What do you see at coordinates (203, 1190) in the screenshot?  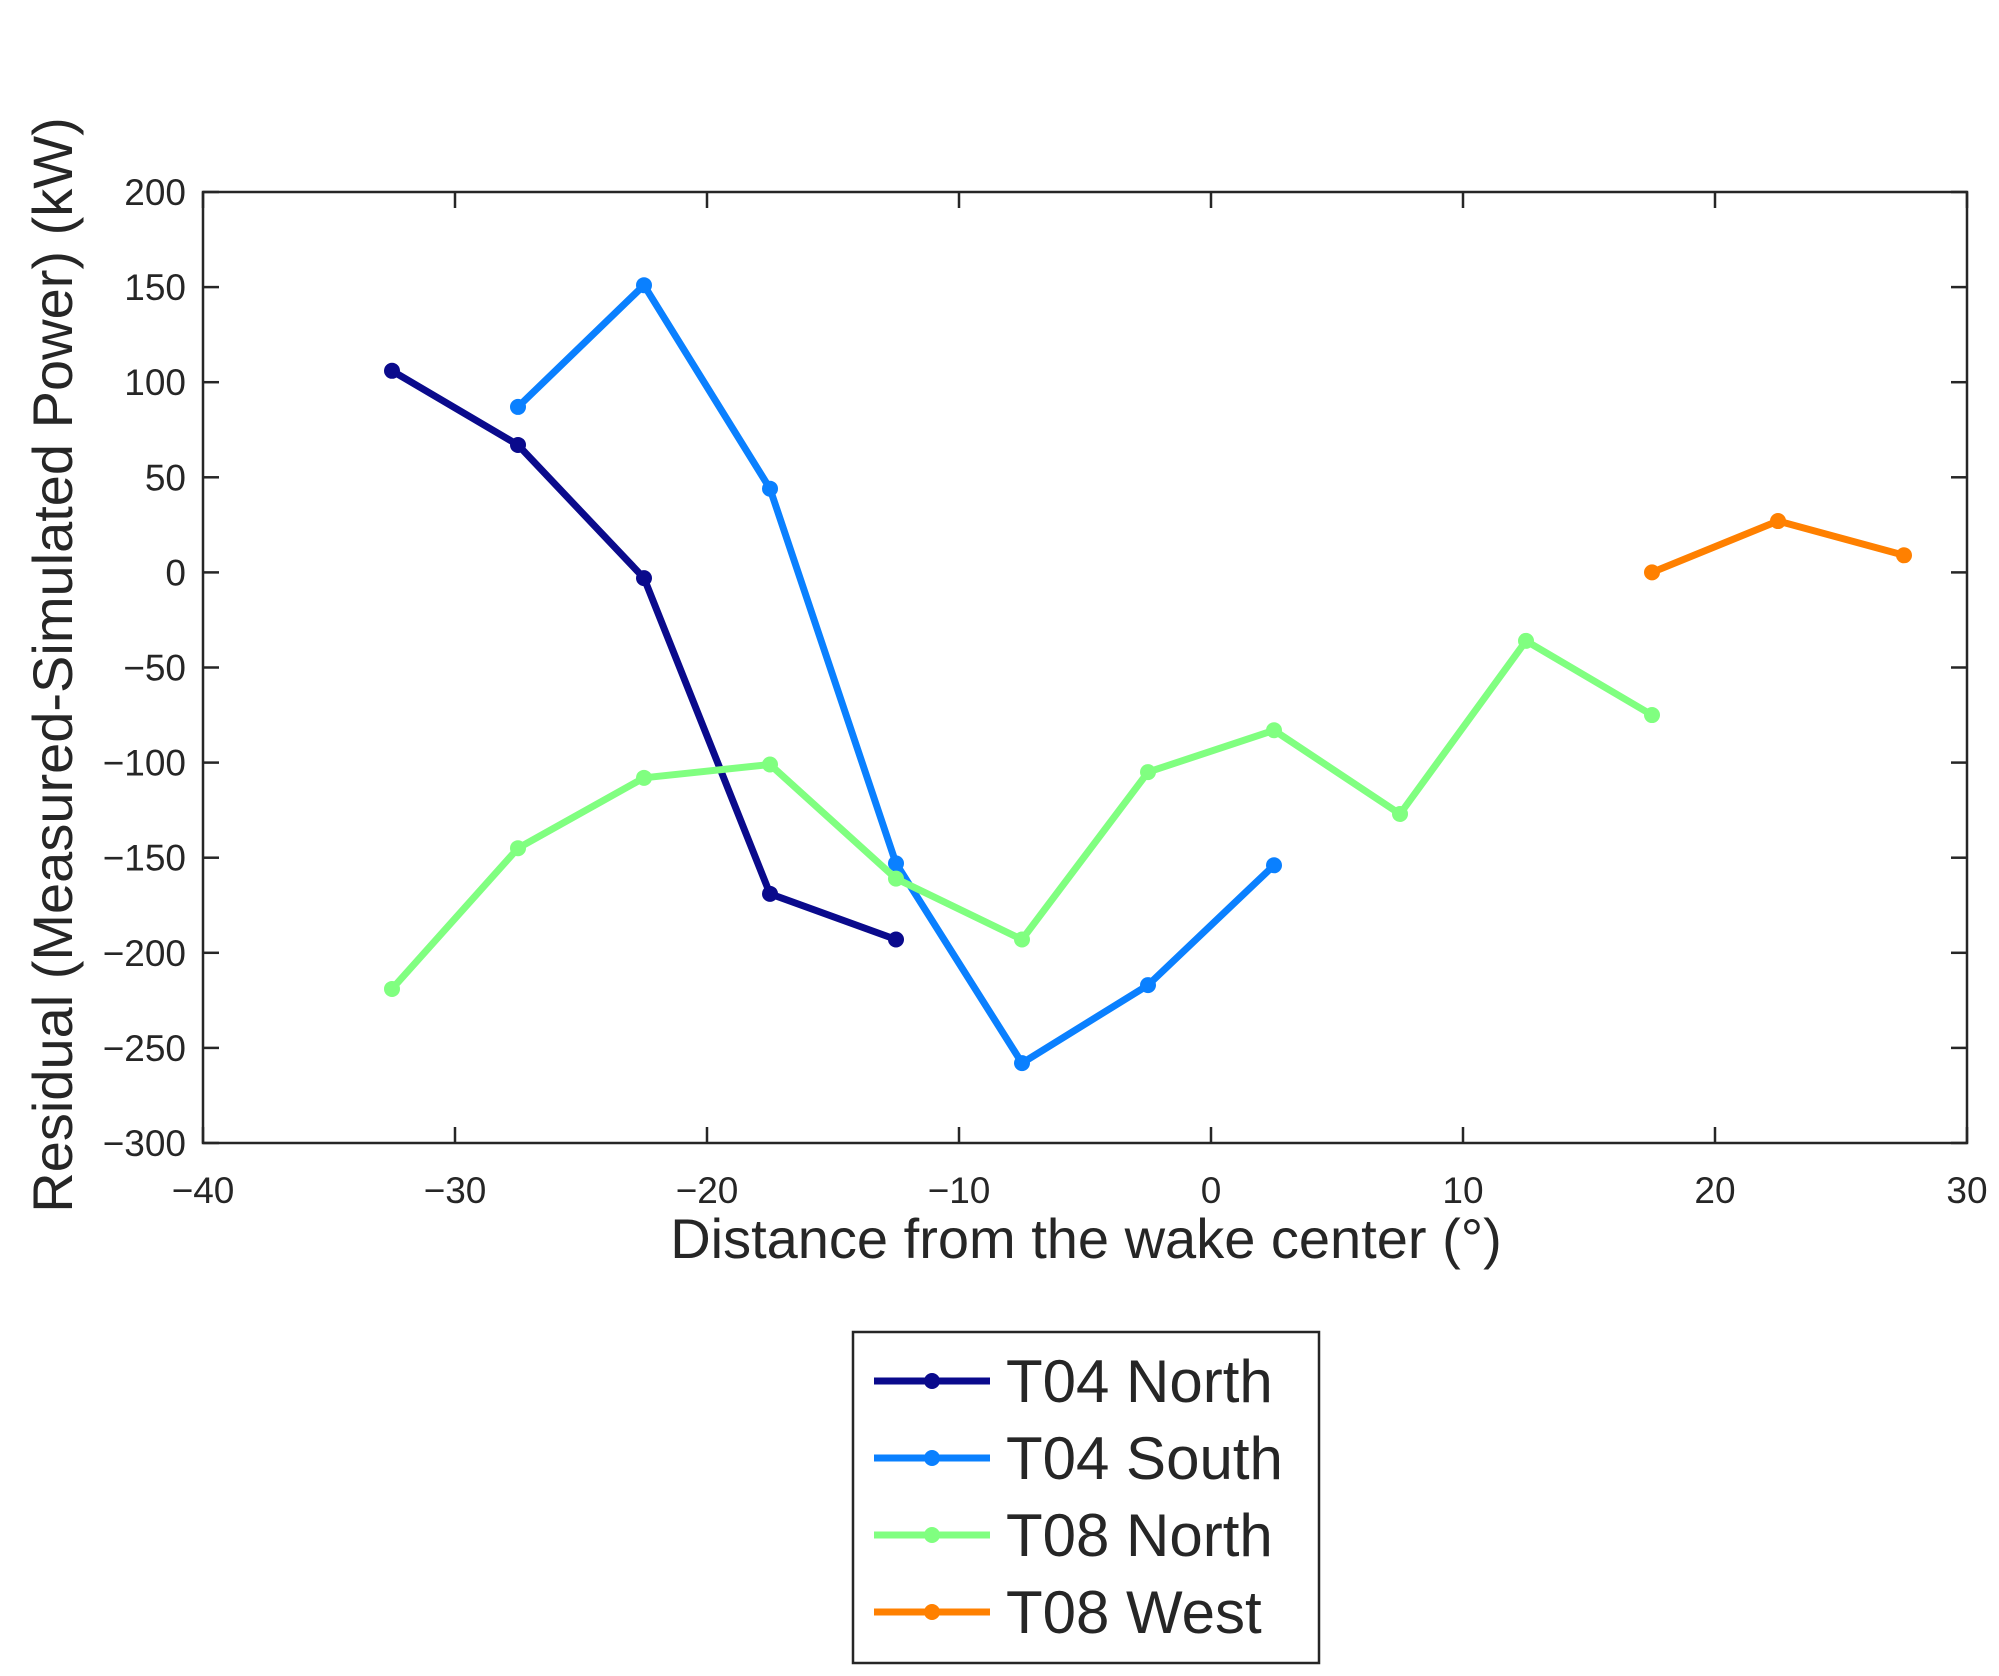 I see `x-tick-label: −40` at bounding box center [203, 1190].